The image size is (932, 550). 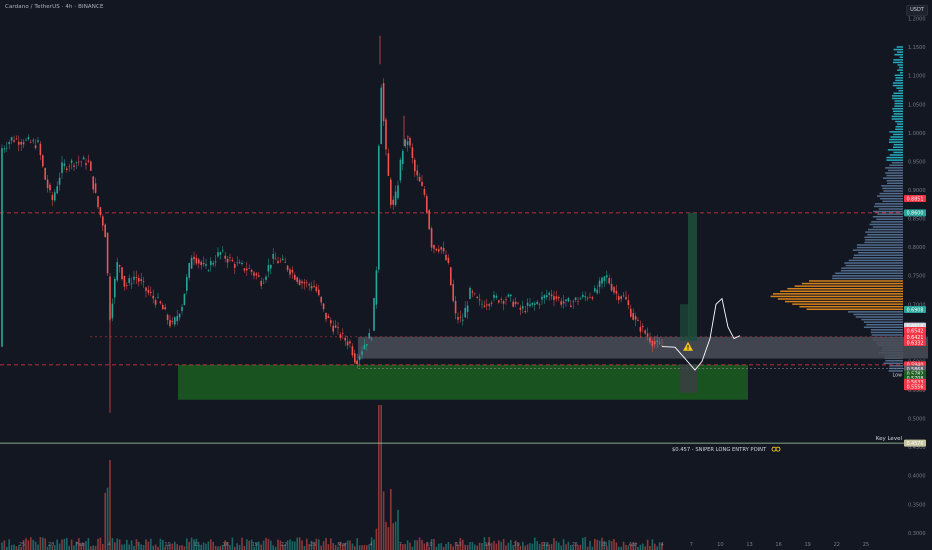 What do you see at coordinates (915, 214) in the screenshot?
I see `price-label-text: 0.8600` at bounding box center [915, 214].